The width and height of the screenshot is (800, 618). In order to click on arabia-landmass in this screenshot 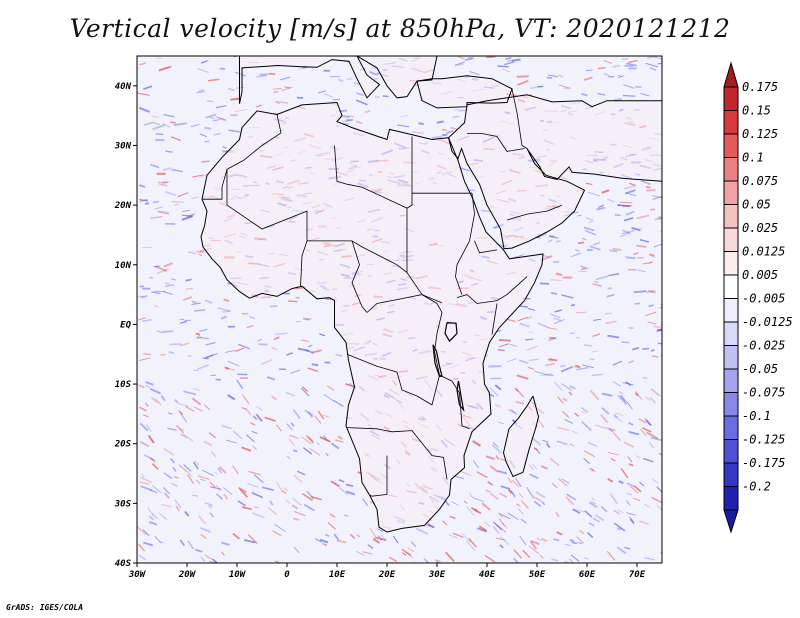, I will do `click(555, 171)`.